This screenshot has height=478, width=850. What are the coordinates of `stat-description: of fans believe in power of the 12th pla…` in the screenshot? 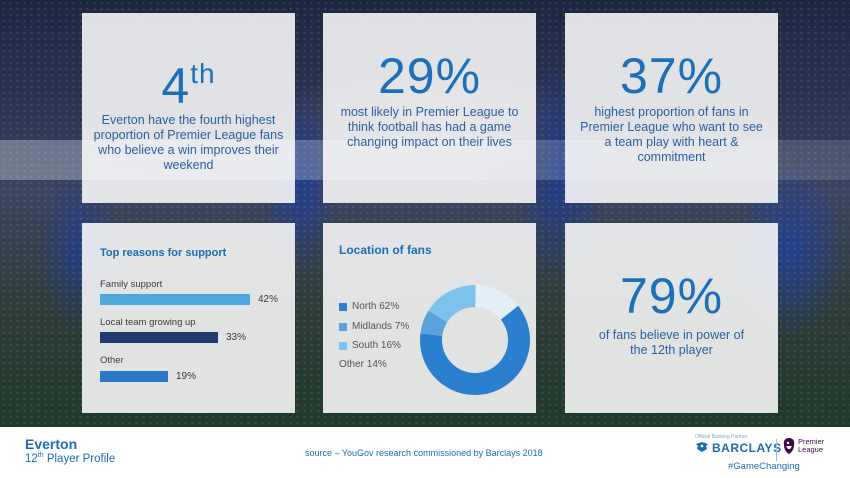 It's located at (671, 342).